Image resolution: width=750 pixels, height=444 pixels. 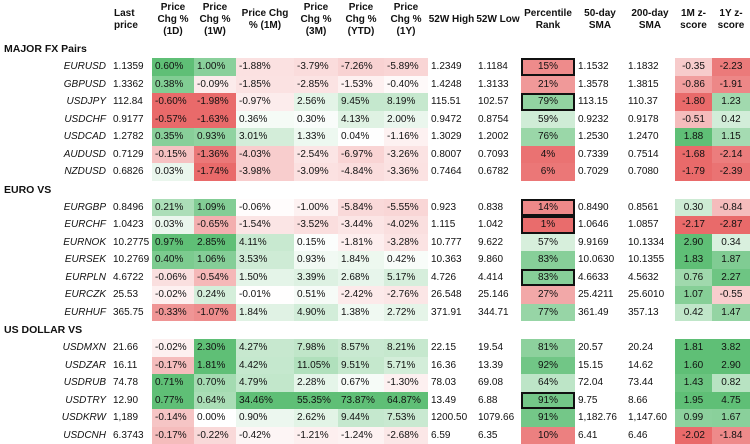 I want to click on chg-1m: -0.97%, so click(x=265, y=102).